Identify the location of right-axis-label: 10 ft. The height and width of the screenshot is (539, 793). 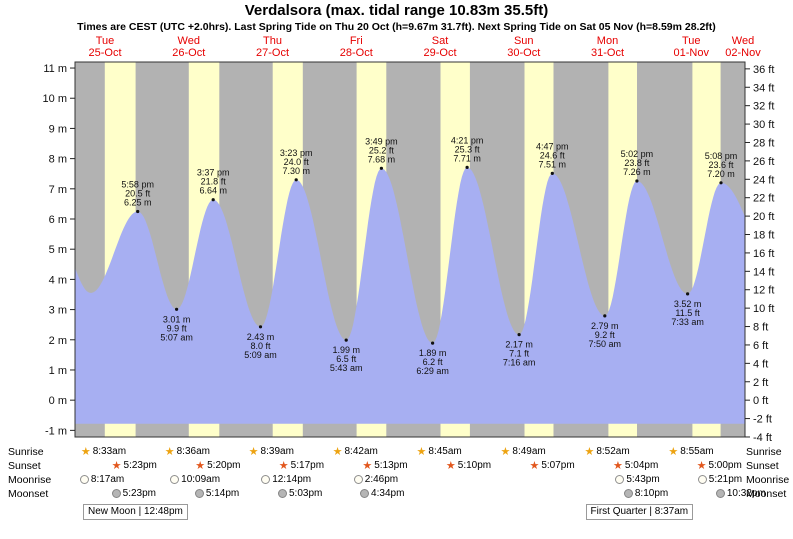
(763, 309).